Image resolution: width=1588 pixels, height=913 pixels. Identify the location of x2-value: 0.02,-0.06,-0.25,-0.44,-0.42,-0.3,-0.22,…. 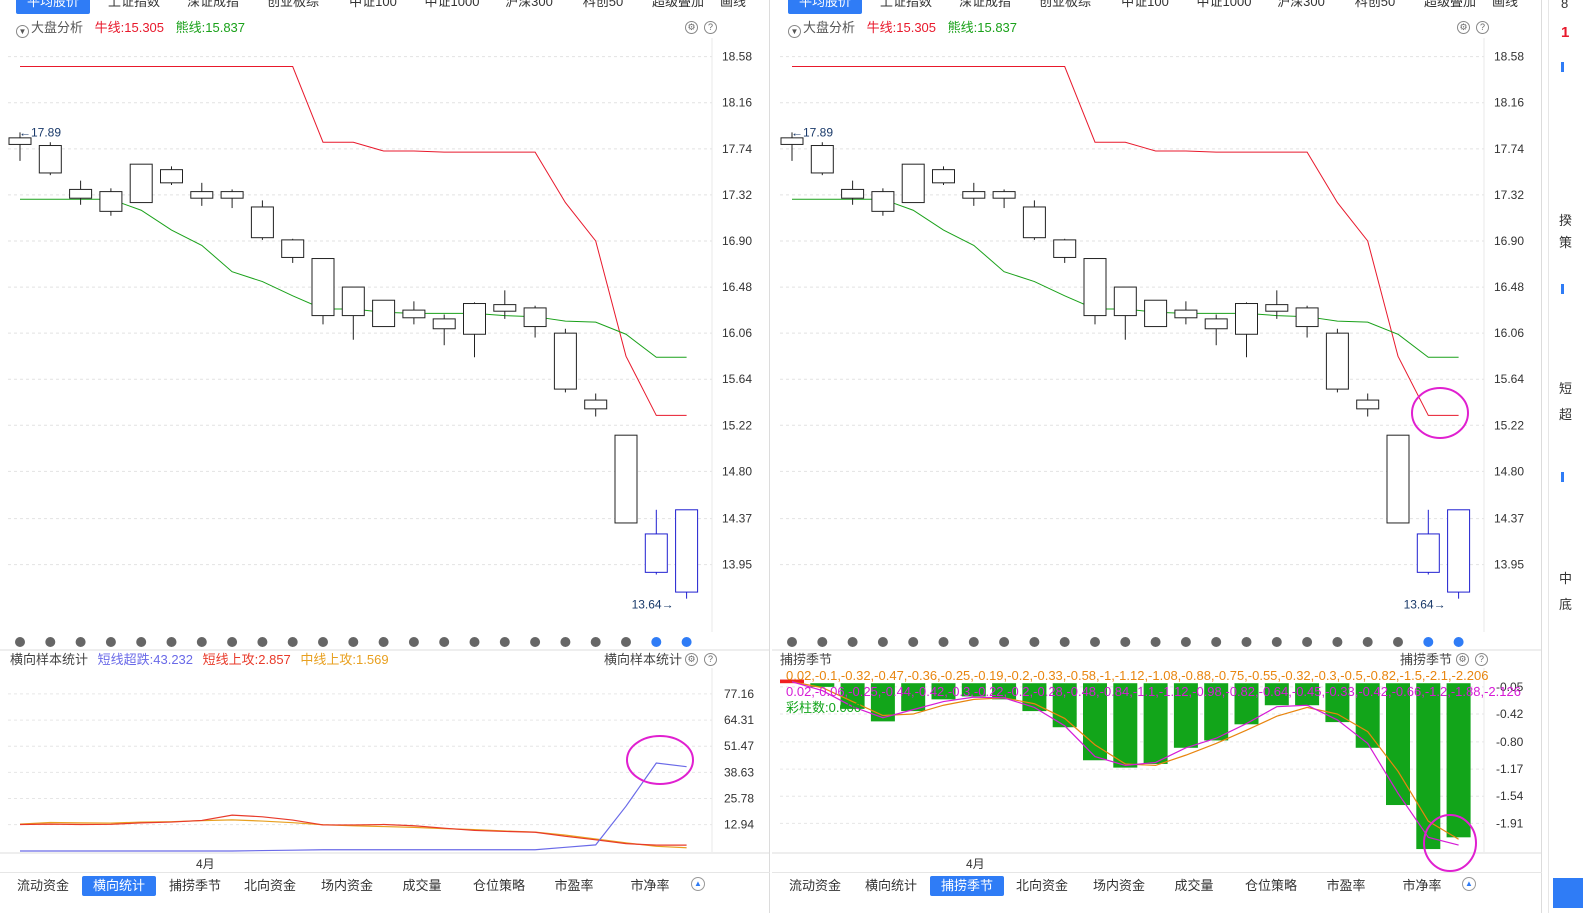
(1153, 691).